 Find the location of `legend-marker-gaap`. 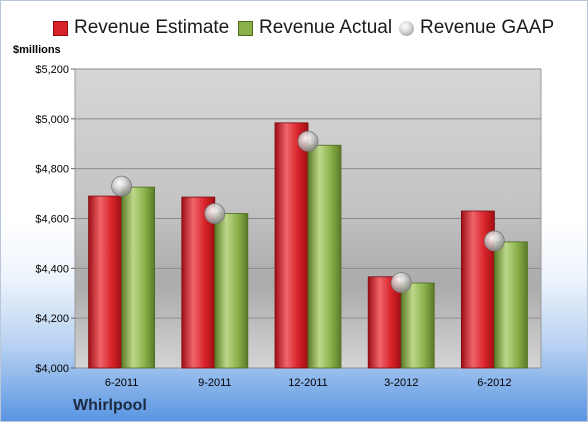

legend-marker-gaap is located at coordinates (406, 28).